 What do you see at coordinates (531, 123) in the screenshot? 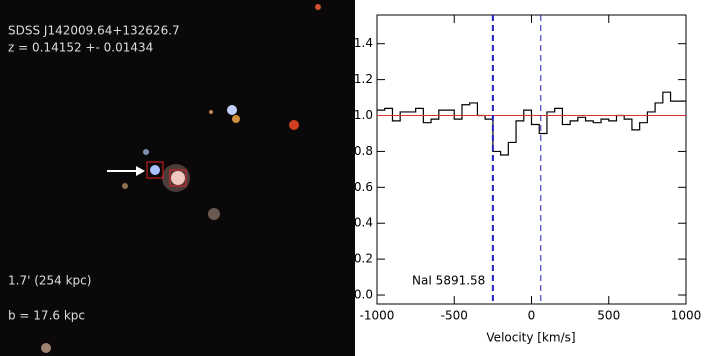
I see `spectrum` at bounding box center [531, 123].